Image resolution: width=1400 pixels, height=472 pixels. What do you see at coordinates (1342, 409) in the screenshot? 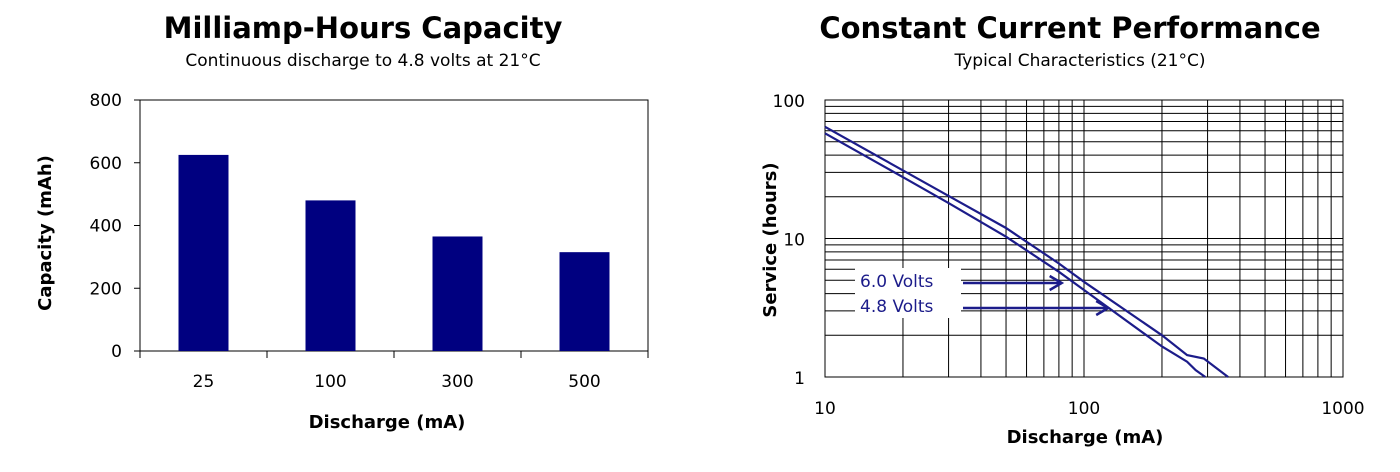
I see `x-tick-label: 1000` at bounding box center [1342, 409].